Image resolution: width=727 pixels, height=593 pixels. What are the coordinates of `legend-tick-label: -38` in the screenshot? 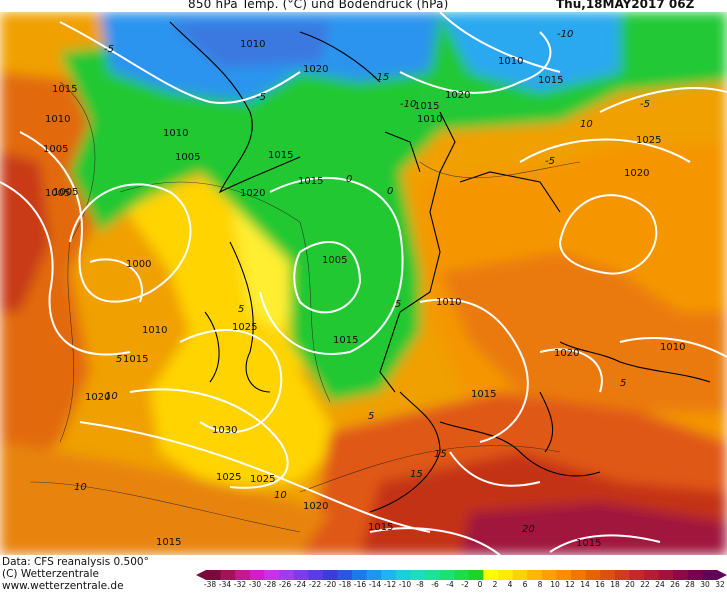 It's located at (210, 584).